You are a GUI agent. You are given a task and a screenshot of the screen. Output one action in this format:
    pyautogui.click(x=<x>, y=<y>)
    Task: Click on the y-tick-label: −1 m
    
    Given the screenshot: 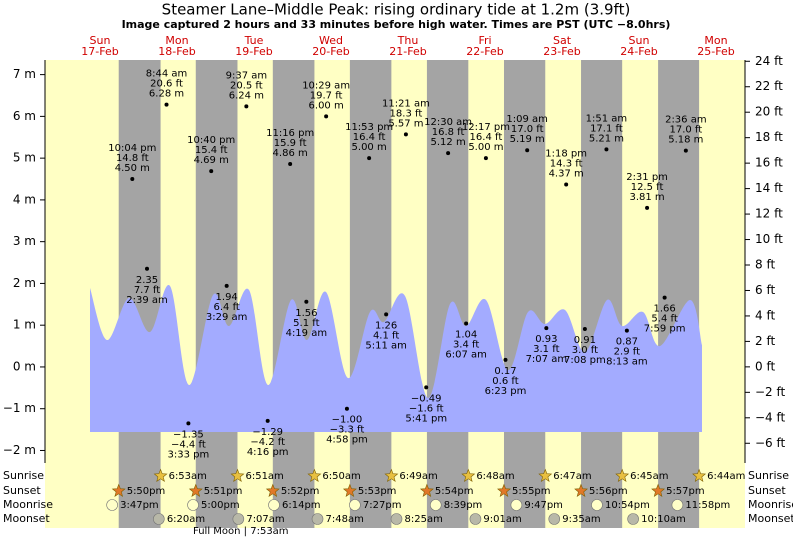 What is the action you would take?
    pyautogui.click(x=19, y=408)
    